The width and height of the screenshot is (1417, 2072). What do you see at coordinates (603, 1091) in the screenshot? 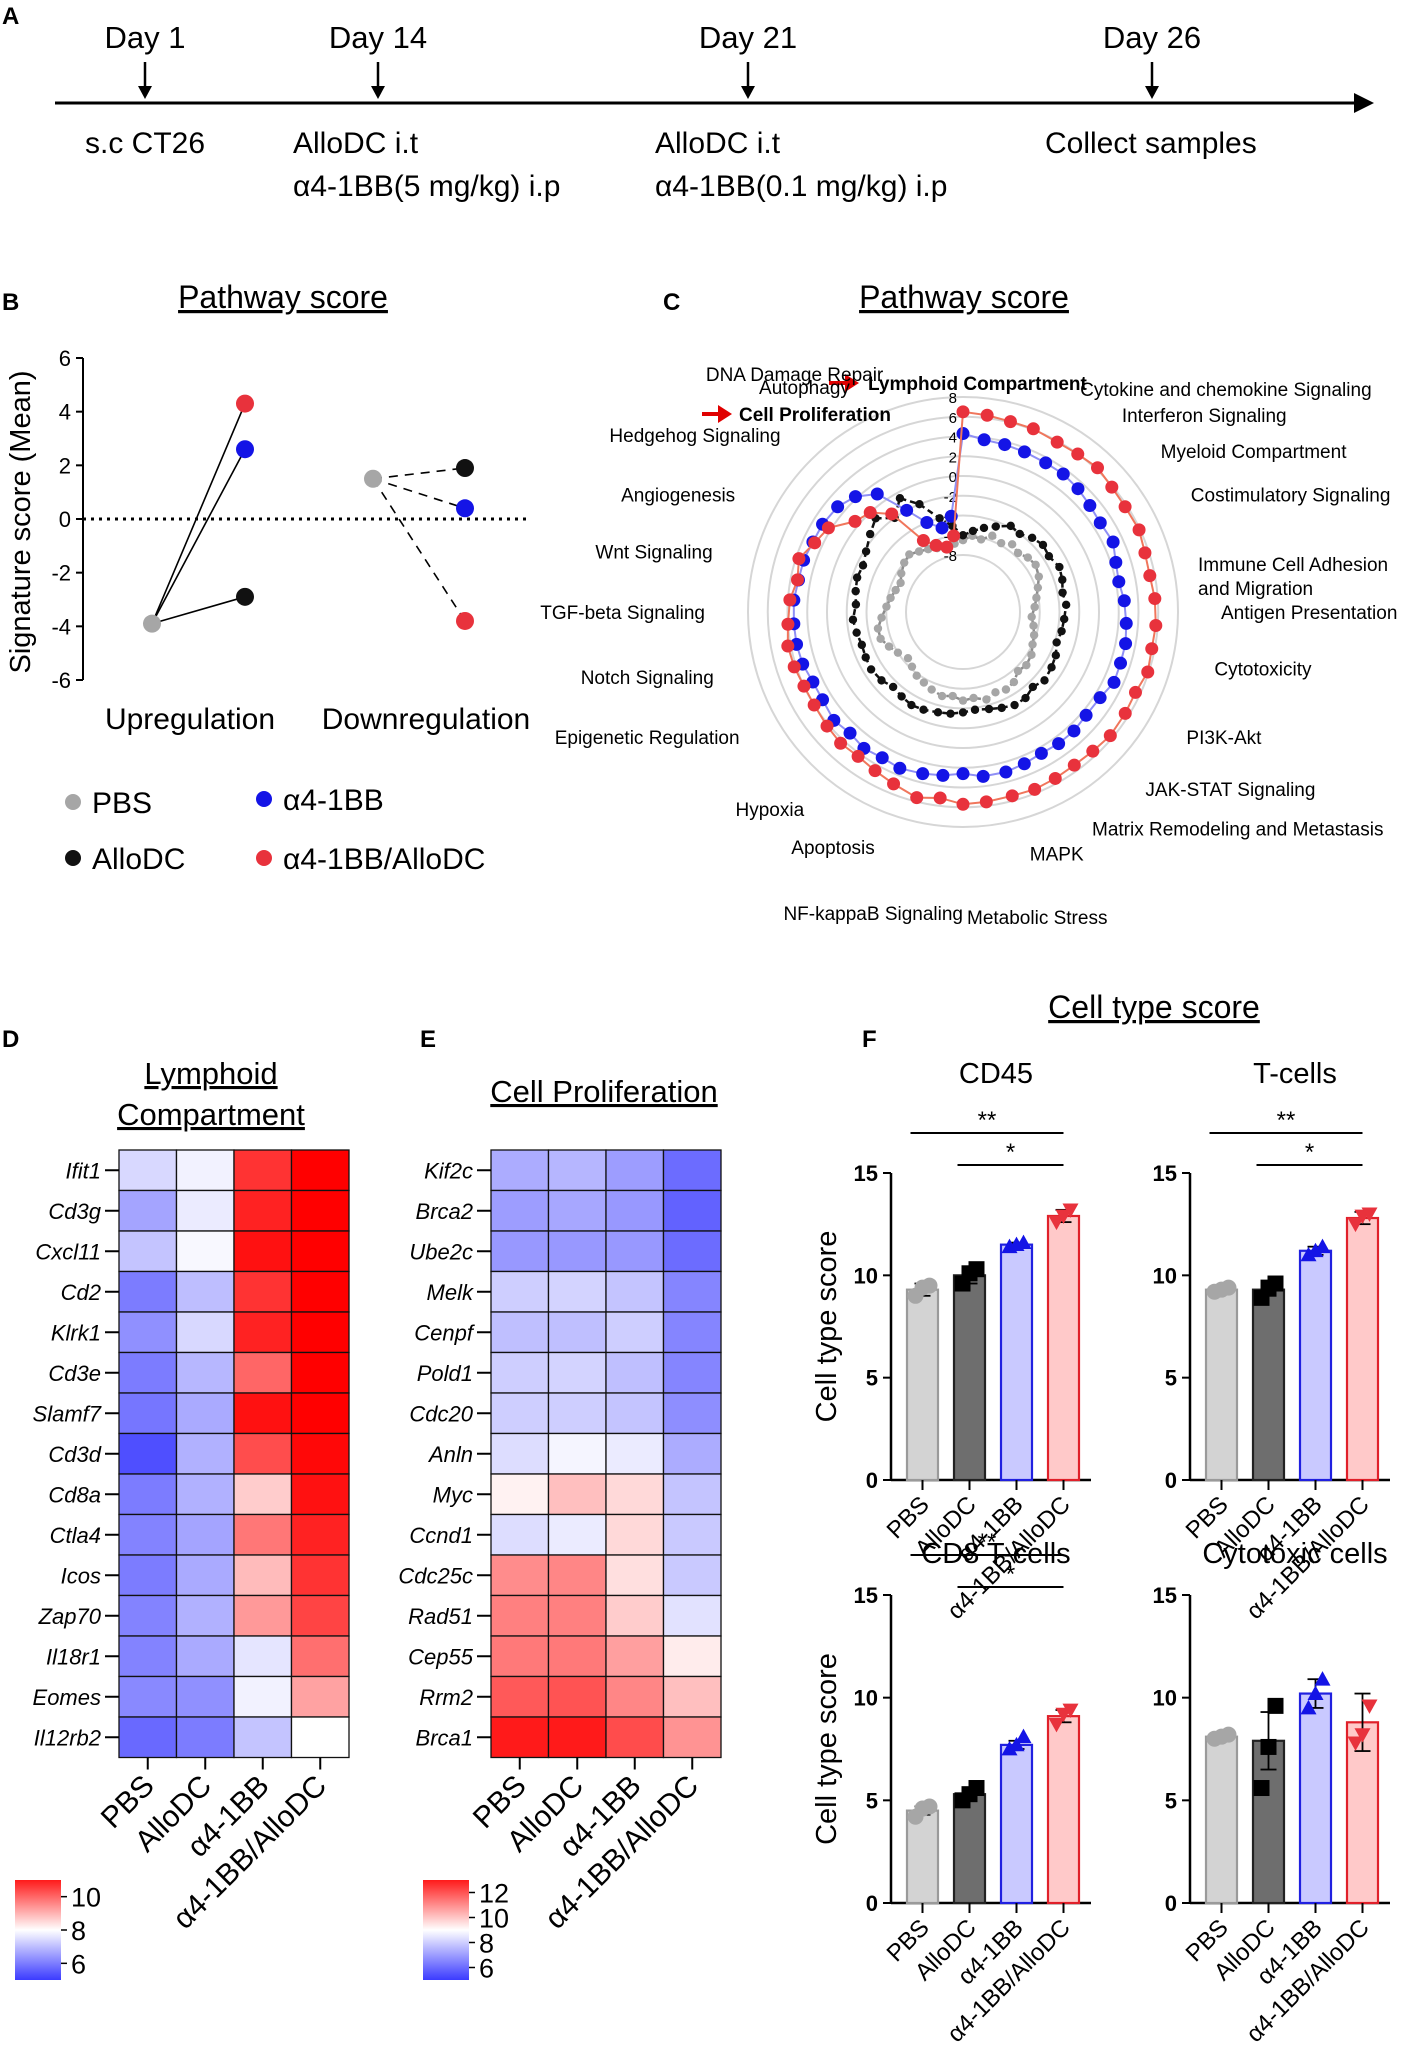
I see `heatmap-title: Cell Proliferation` at bounding box center [603, 1091].